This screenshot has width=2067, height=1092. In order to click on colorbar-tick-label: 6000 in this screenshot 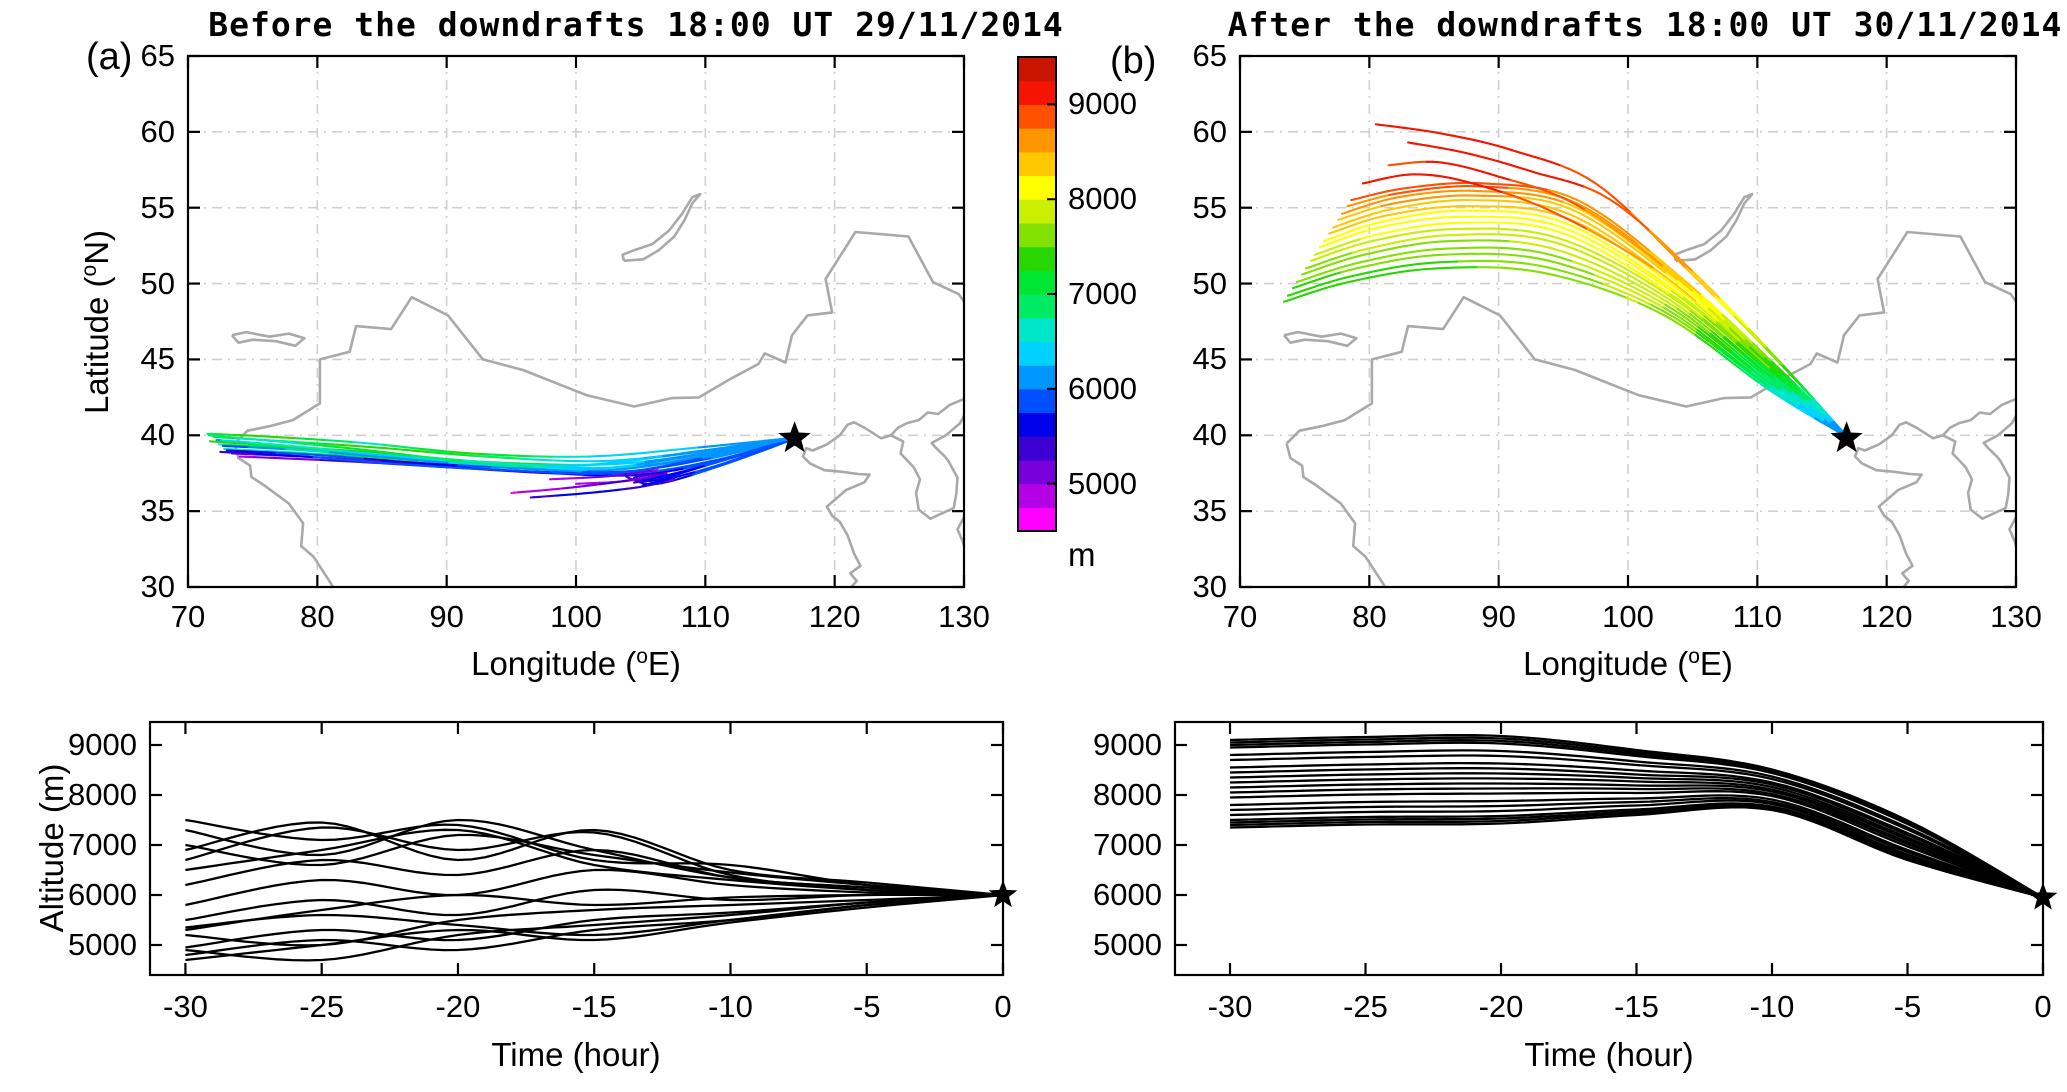, I will do `click(1102, 388)`.